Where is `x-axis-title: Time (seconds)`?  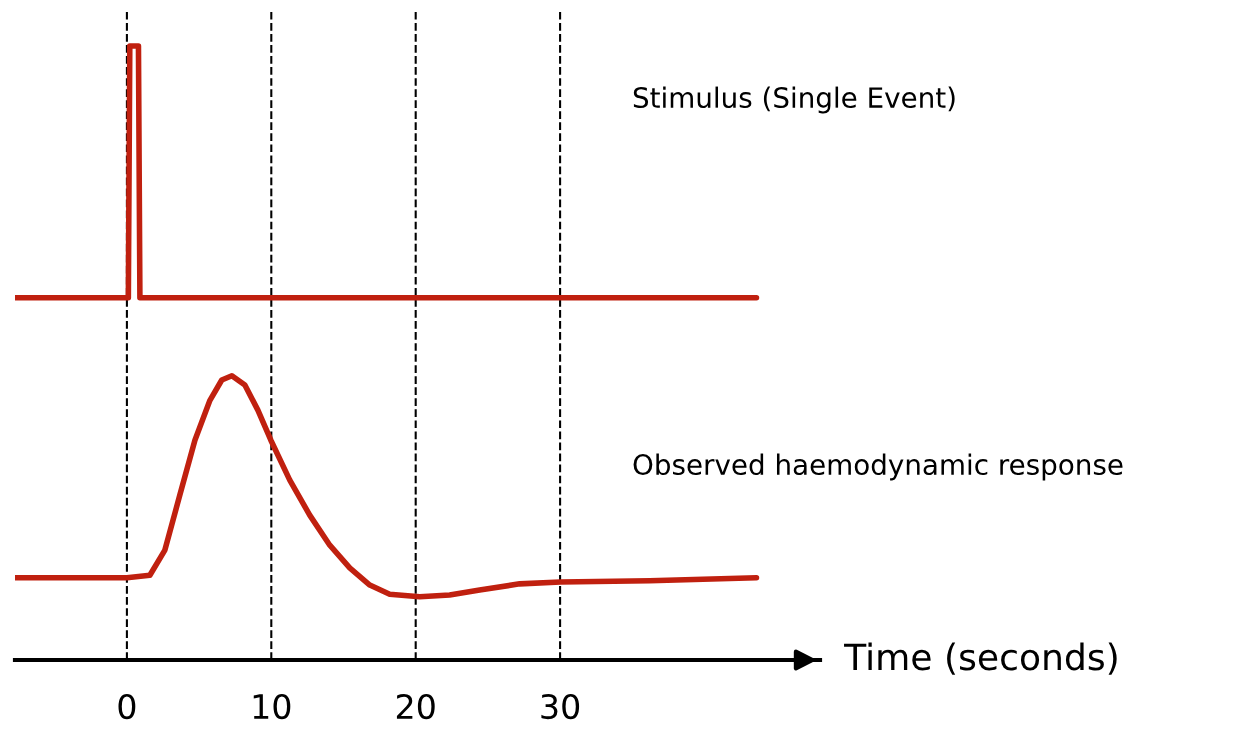 x-axis-title: Time (seconds) is located at coordinates (980, 658).